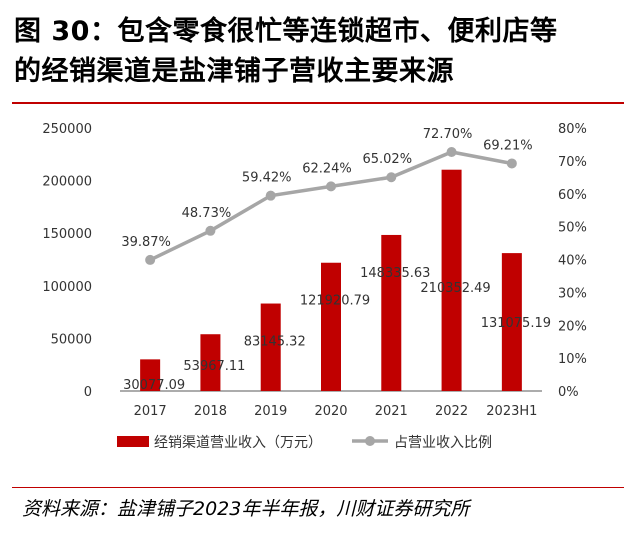  What do you see at coordinates (318, 487) in the screenshot?
I see `source-rule` at bounding box center [318, 487].